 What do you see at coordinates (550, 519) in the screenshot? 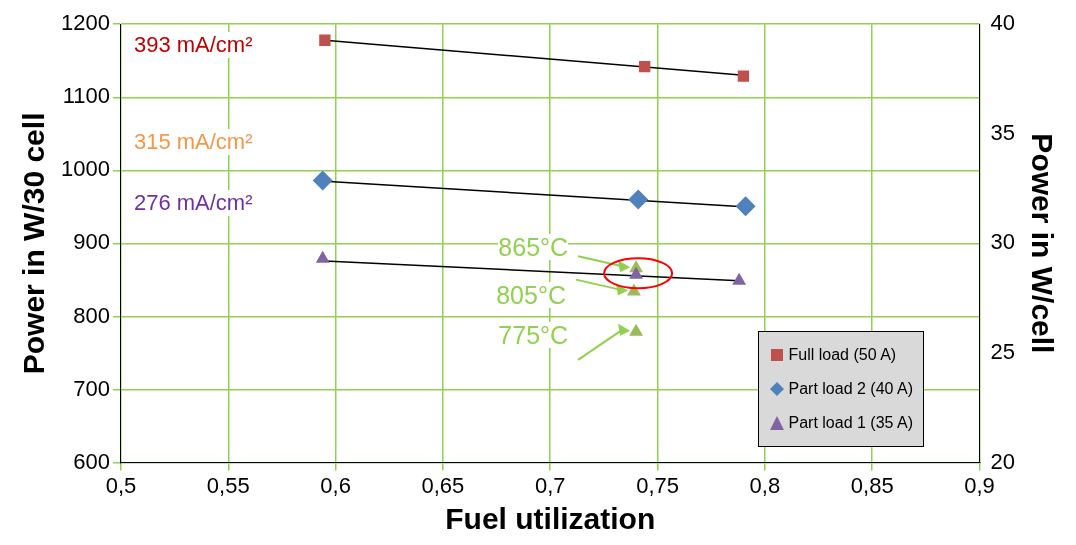
I see `x-axis-title: Fuel utilization` at bounding box center [550, 519].